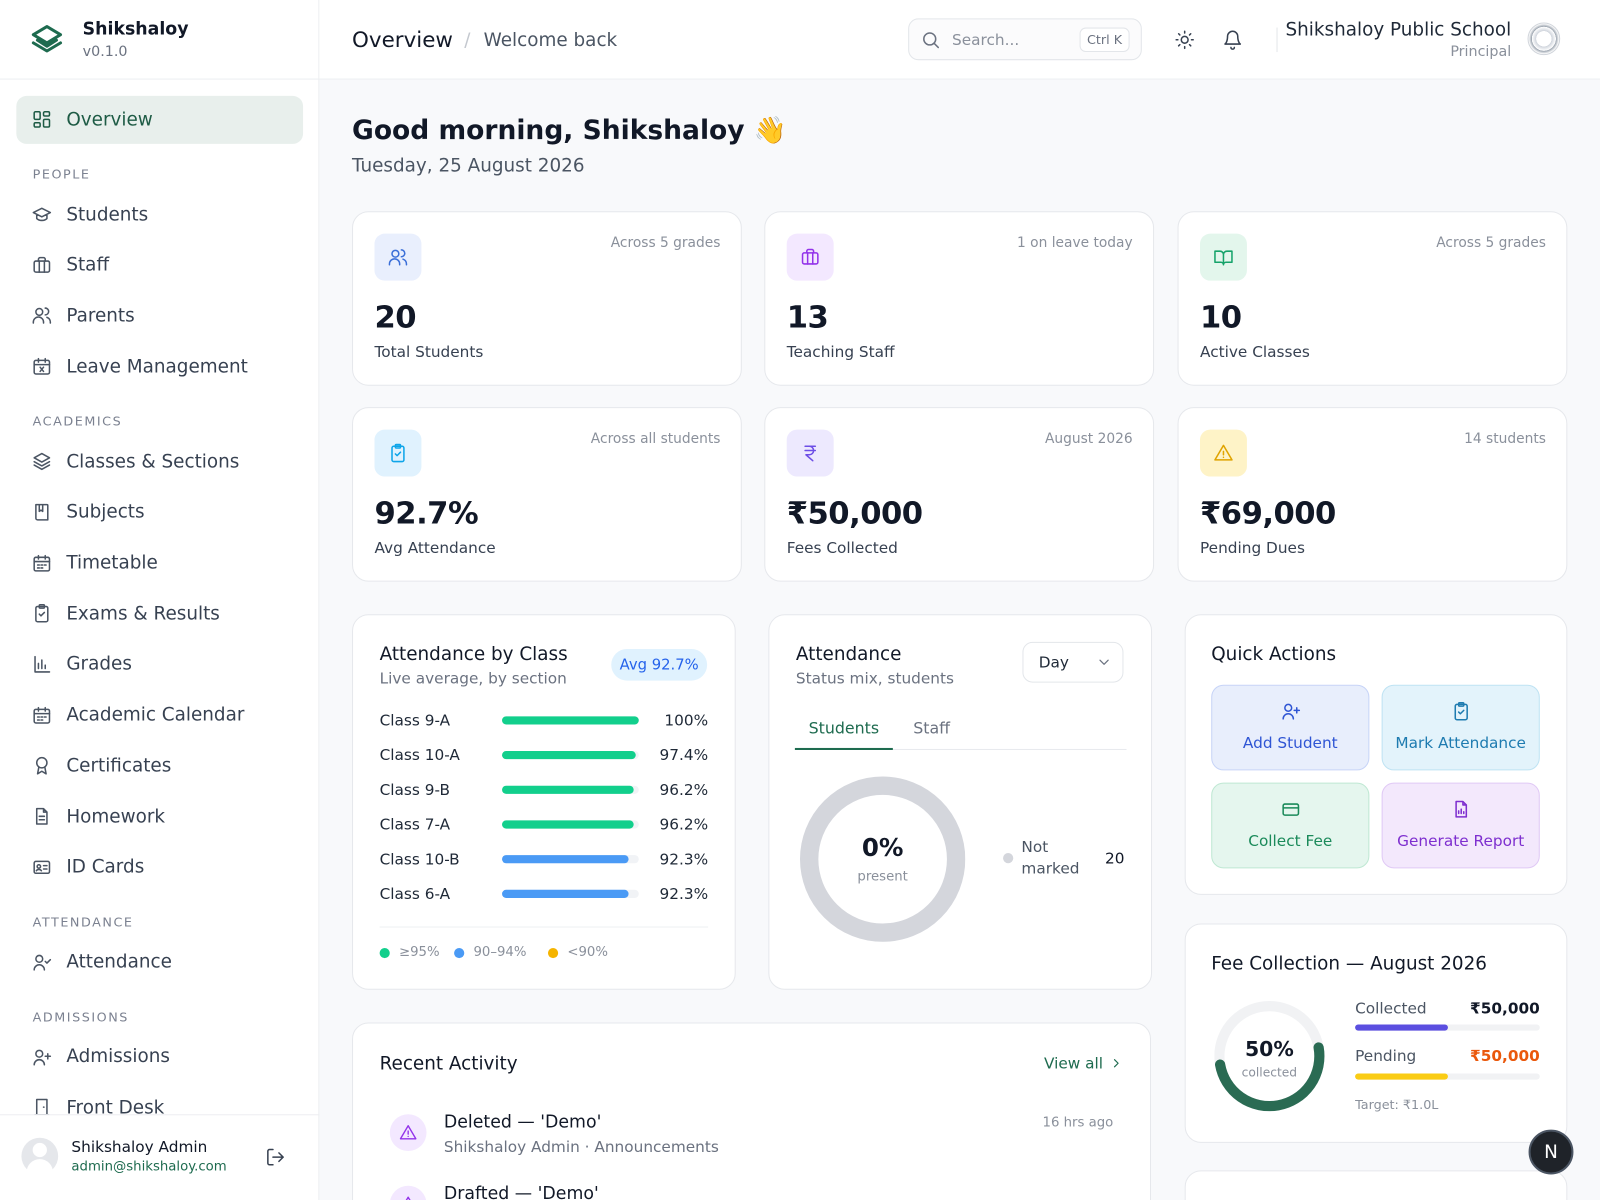 The image size is (1600, 1200). I want to click on nav-item: Classes & Sections, so click(153, 461).